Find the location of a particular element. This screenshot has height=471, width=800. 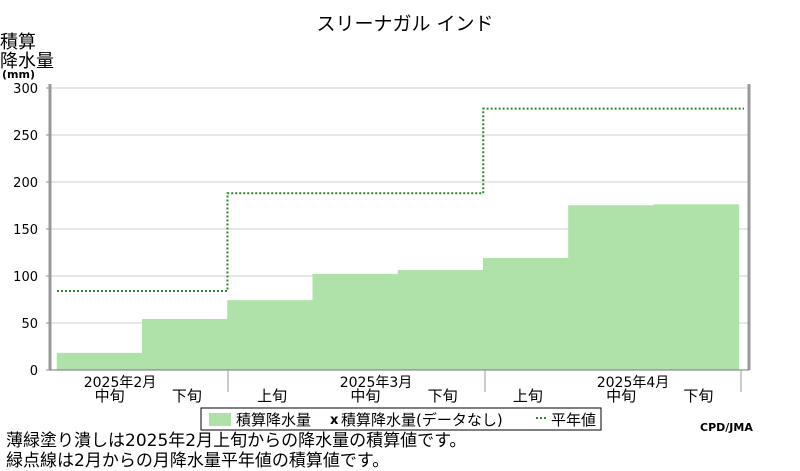

month-label: 2025年4月 is located at coordinates (633, 383).